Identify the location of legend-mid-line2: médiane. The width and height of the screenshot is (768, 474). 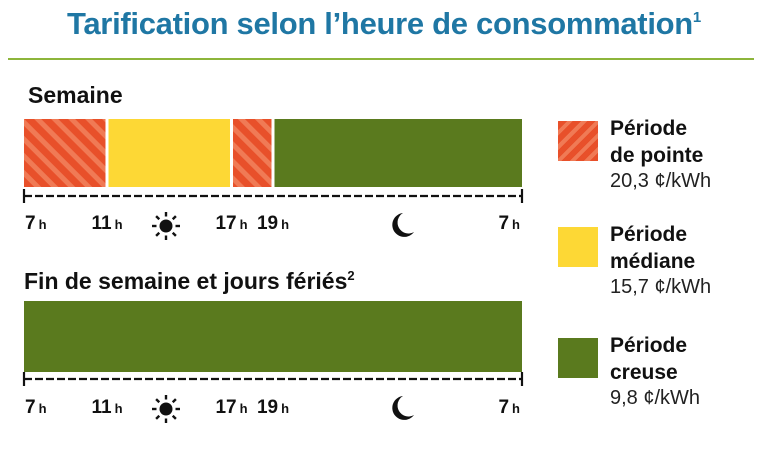
(653, 261).